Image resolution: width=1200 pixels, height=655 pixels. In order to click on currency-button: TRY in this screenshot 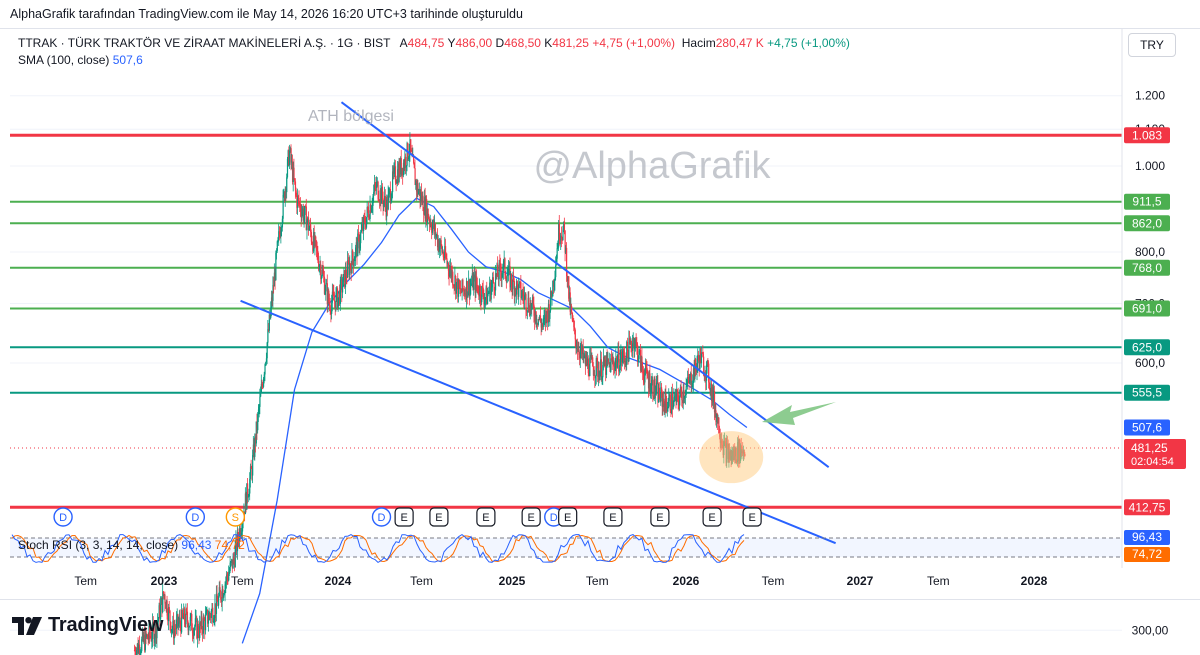, I will do `click(1152, 45)`.